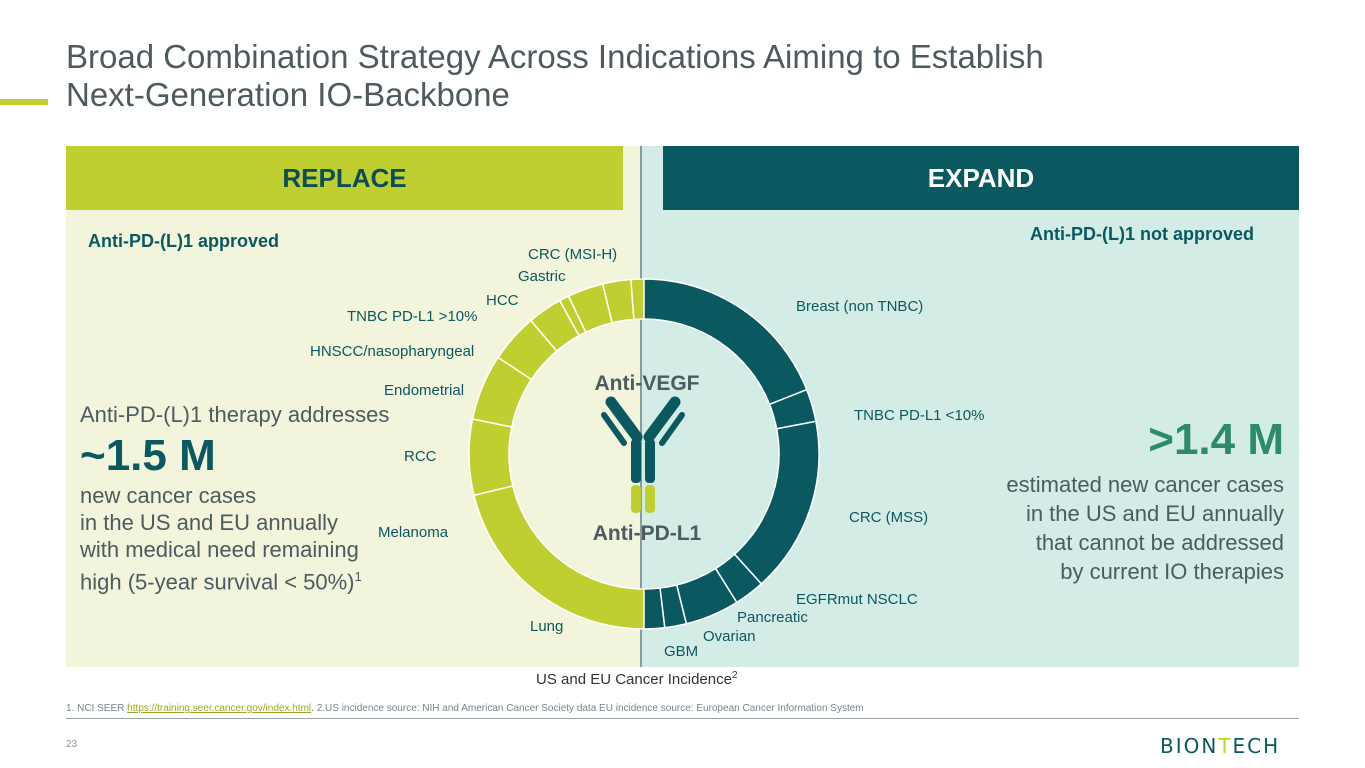  Describe the element at coordinates (634, 679) in the screenshot. I see `chart-caption-text: US and EU Cancer Incidence` at that location.